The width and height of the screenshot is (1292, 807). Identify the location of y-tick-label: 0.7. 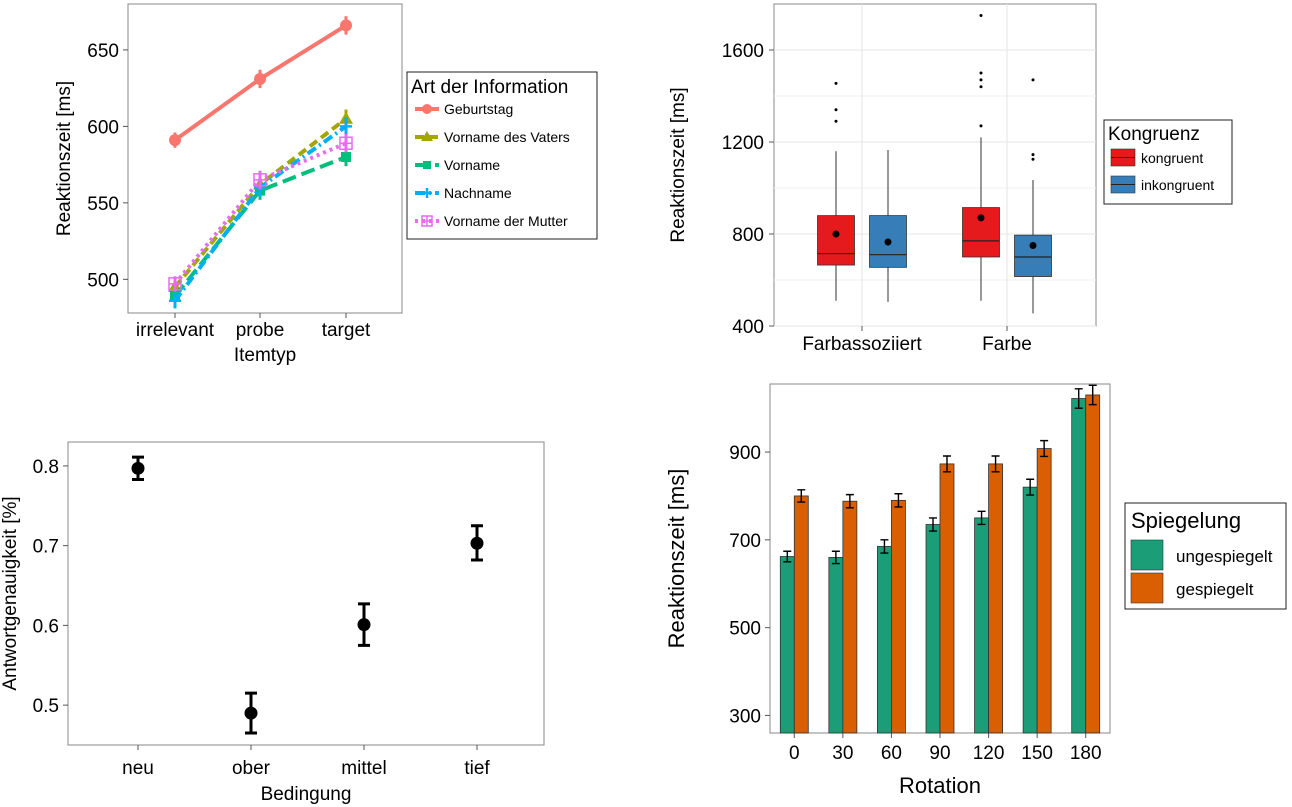
(46, 547).